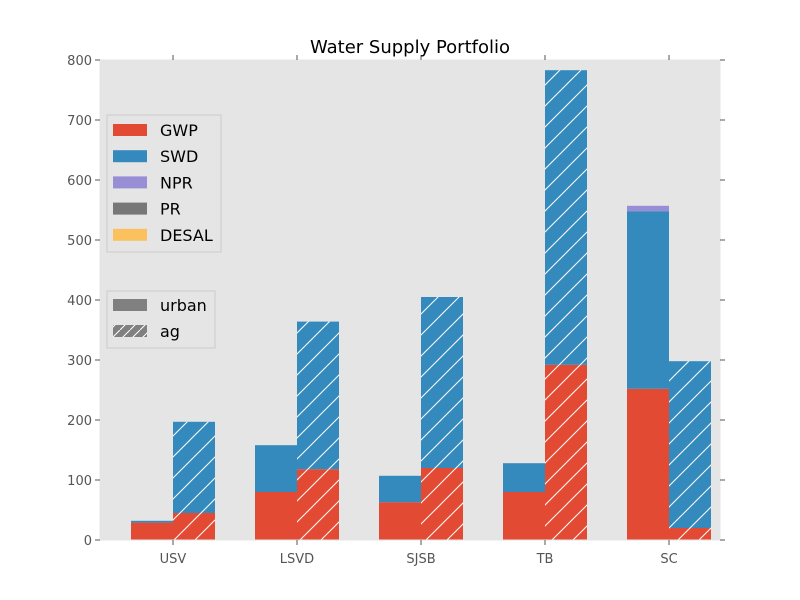  I want to click on bar-tb-urban-gwp, so click(524, 516).